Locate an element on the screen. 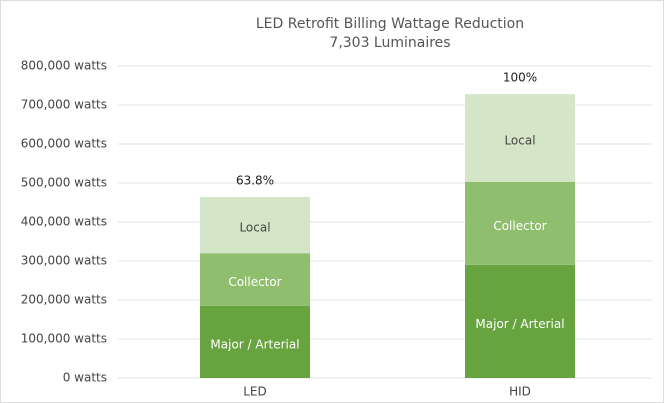  y-tick-label: 300,000 watts is located at coordinates (64, 261).